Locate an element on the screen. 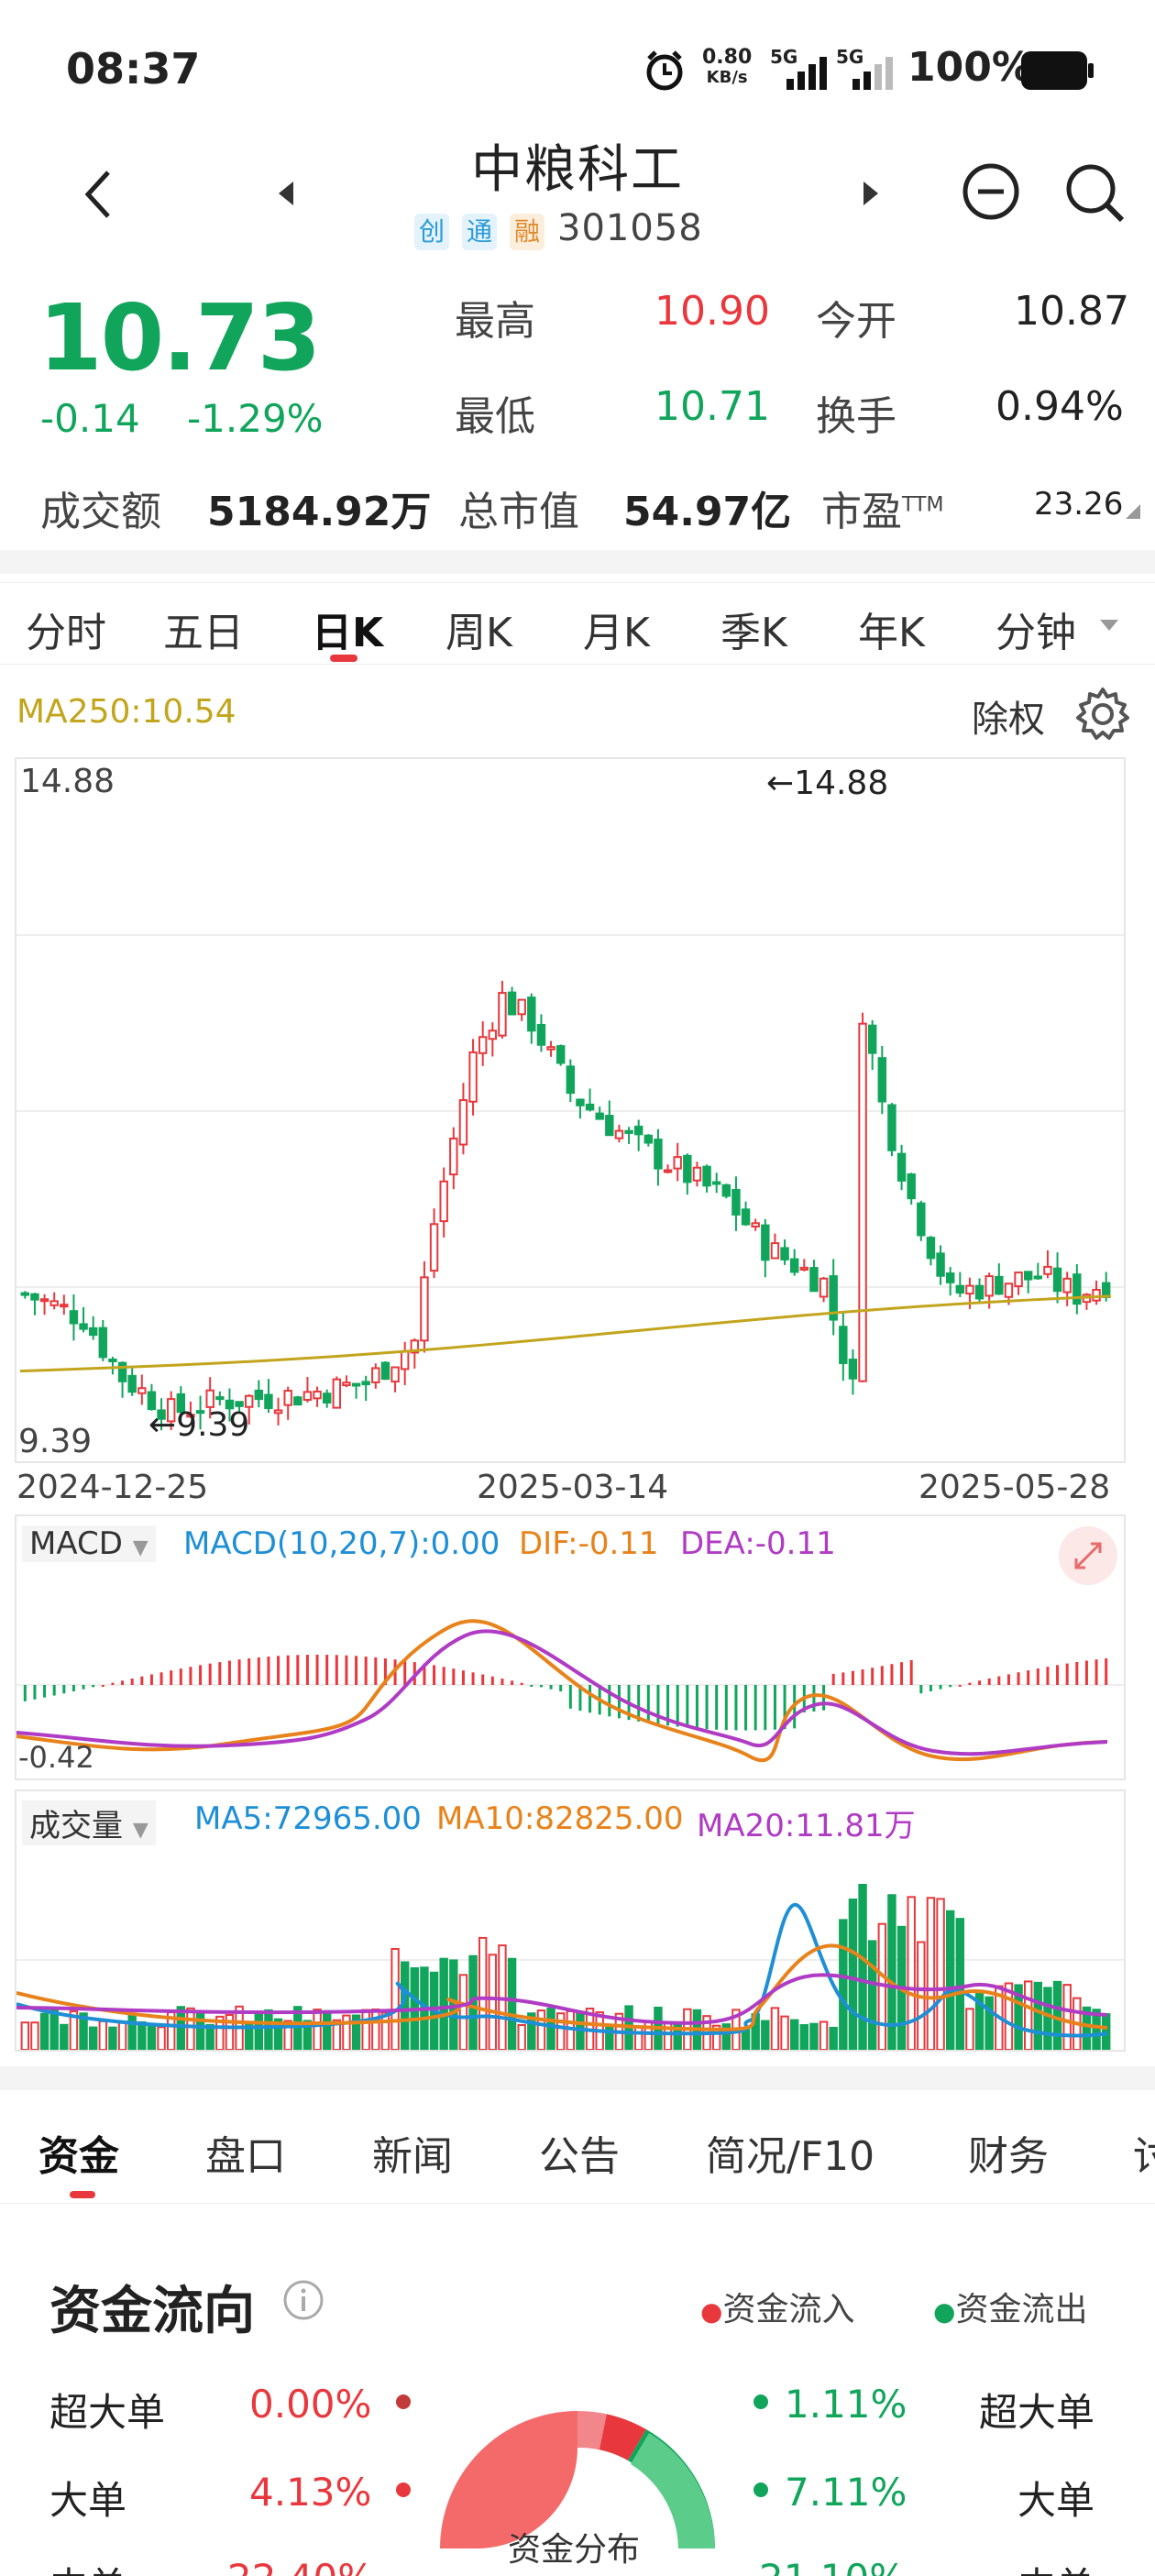  remove-watchlist-icon is located at coordinates (991, 191).